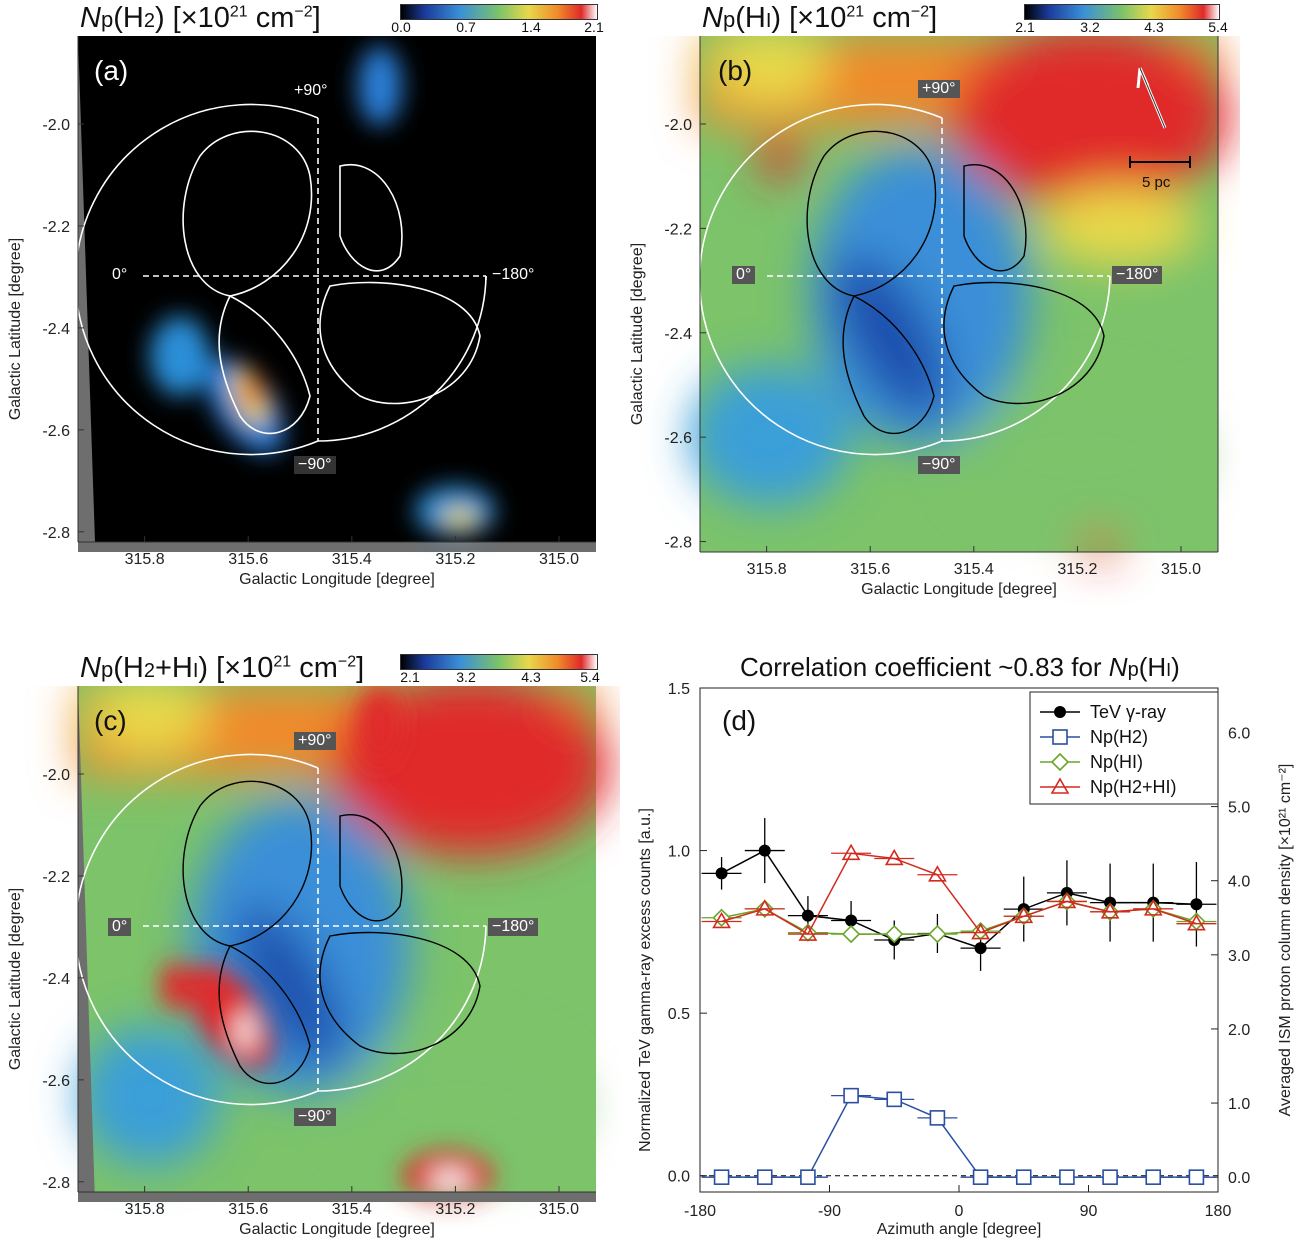 The width and height of the screenshot is (1296, 1260). I want to click on colorbar-b-tick: 4.3, so click(1154, 27).